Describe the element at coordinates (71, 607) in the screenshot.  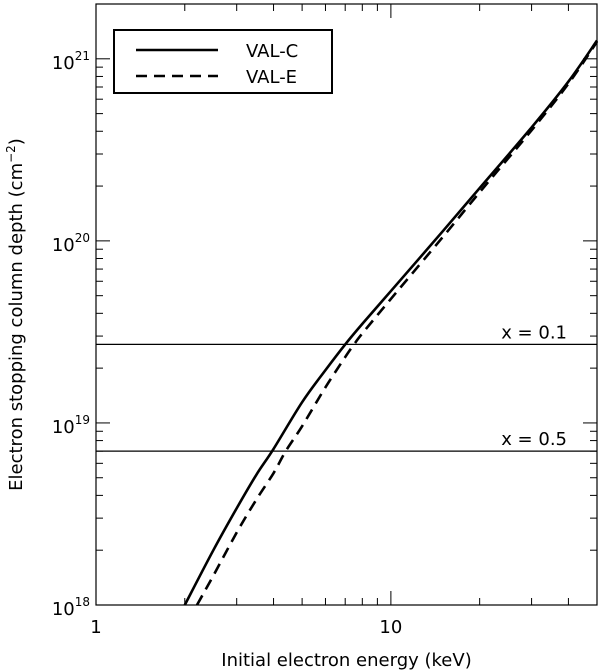
I see `y-tick-label: 1018` at that location.